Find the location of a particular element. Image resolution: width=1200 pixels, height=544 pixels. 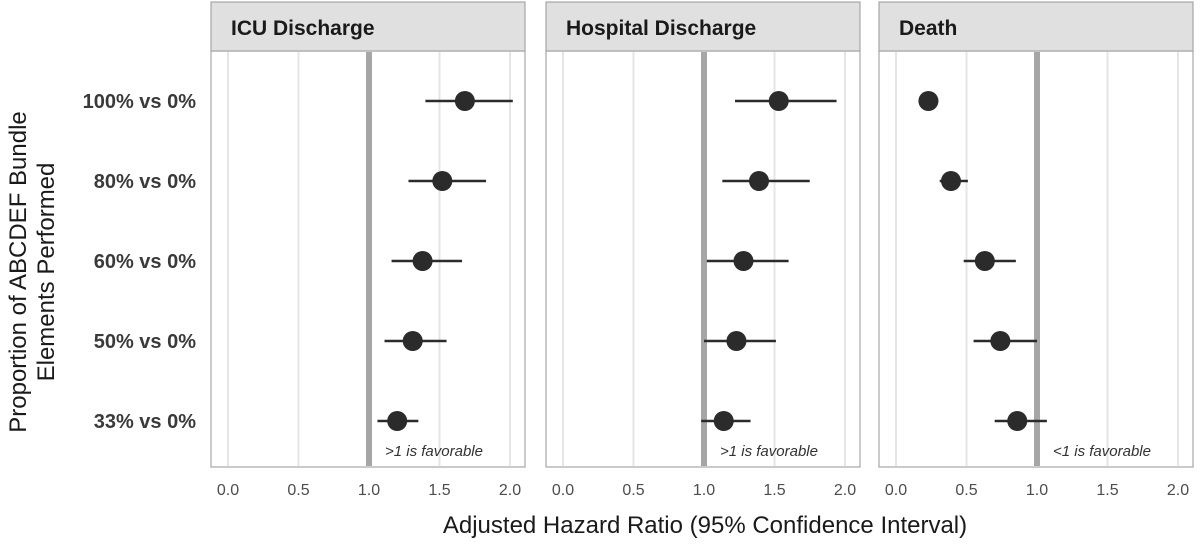

y-axis-title-line: Proportion of ABCDEF Bundle is located at coordinates (18, 272).